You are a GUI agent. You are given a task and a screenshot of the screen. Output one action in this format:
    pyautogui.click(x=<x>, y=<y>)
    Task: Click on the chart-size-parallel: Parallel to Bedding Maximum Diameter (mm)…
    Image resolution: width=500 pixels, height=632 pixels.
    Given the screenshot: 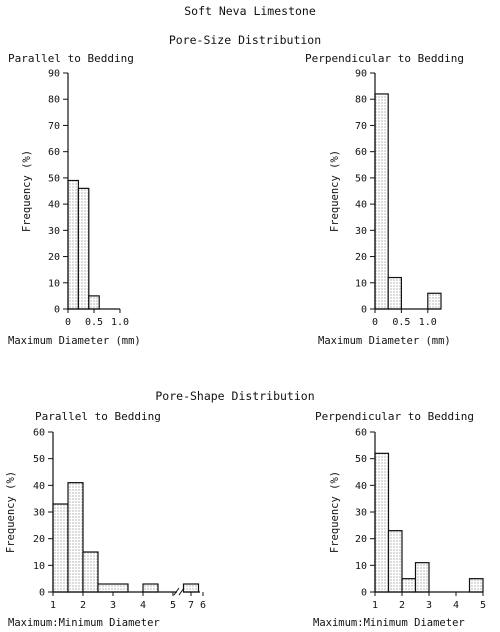 What is the action you would take?
    pyautogui.click(x=74, y=199)
    